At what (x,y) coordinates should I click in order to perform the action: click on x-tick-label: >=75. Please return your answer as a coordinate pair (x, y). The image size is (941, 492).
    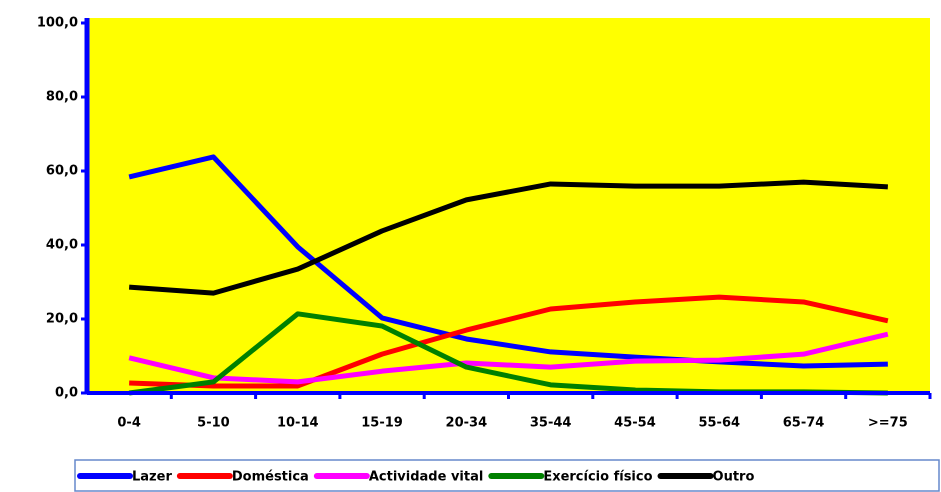
    Looking at the image, I should click on (888, 423).